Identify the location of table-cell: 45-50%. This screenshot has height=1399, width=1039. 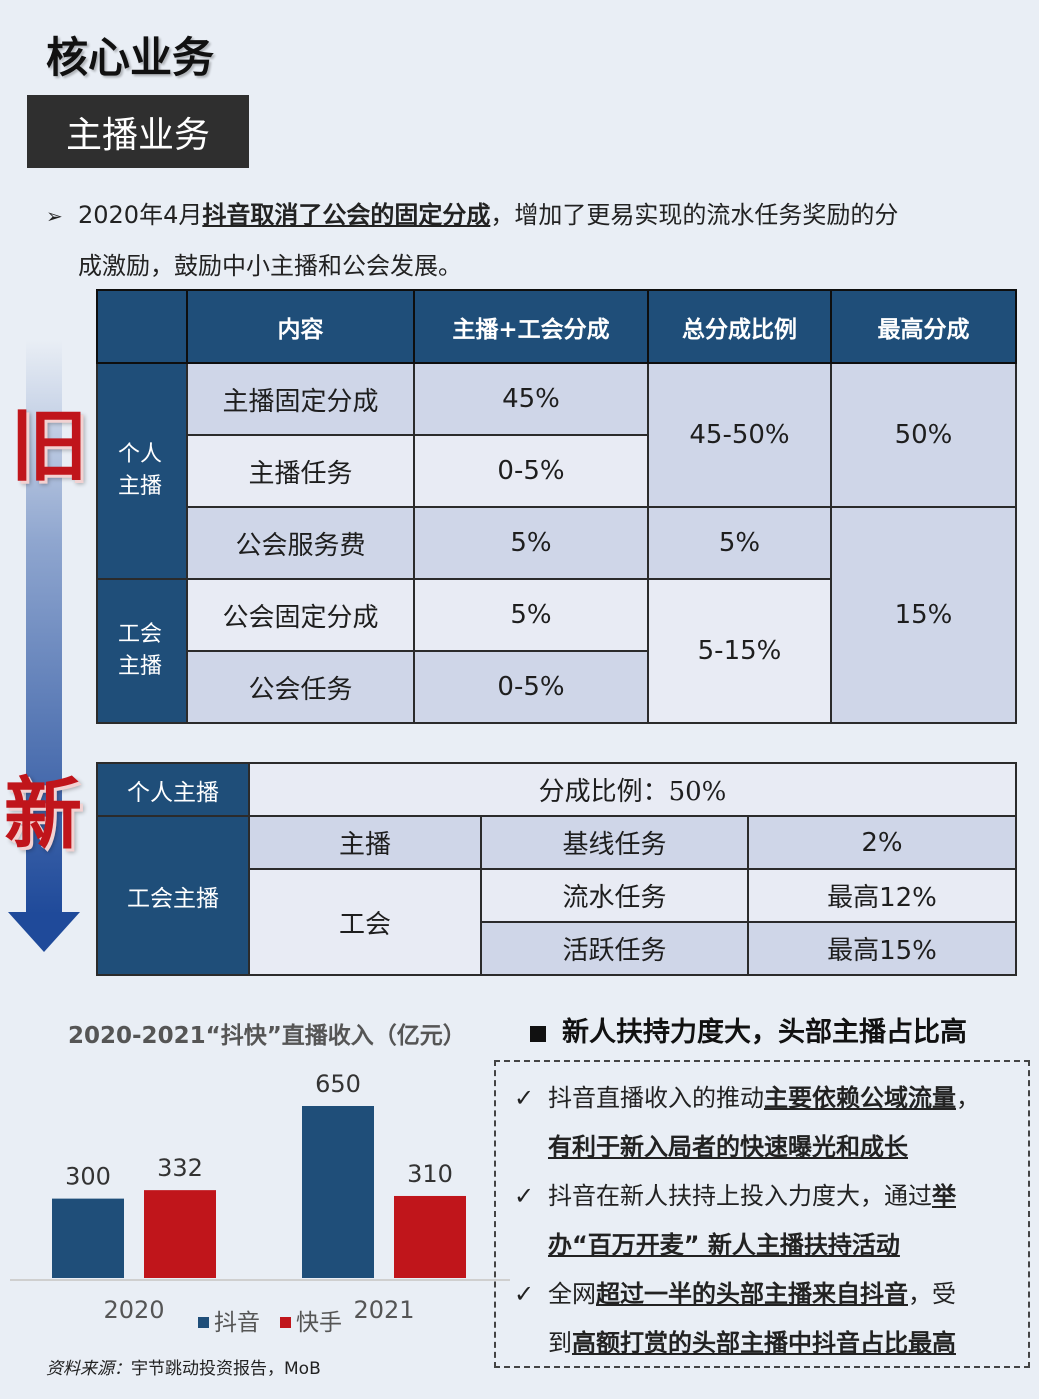
(739, 435).